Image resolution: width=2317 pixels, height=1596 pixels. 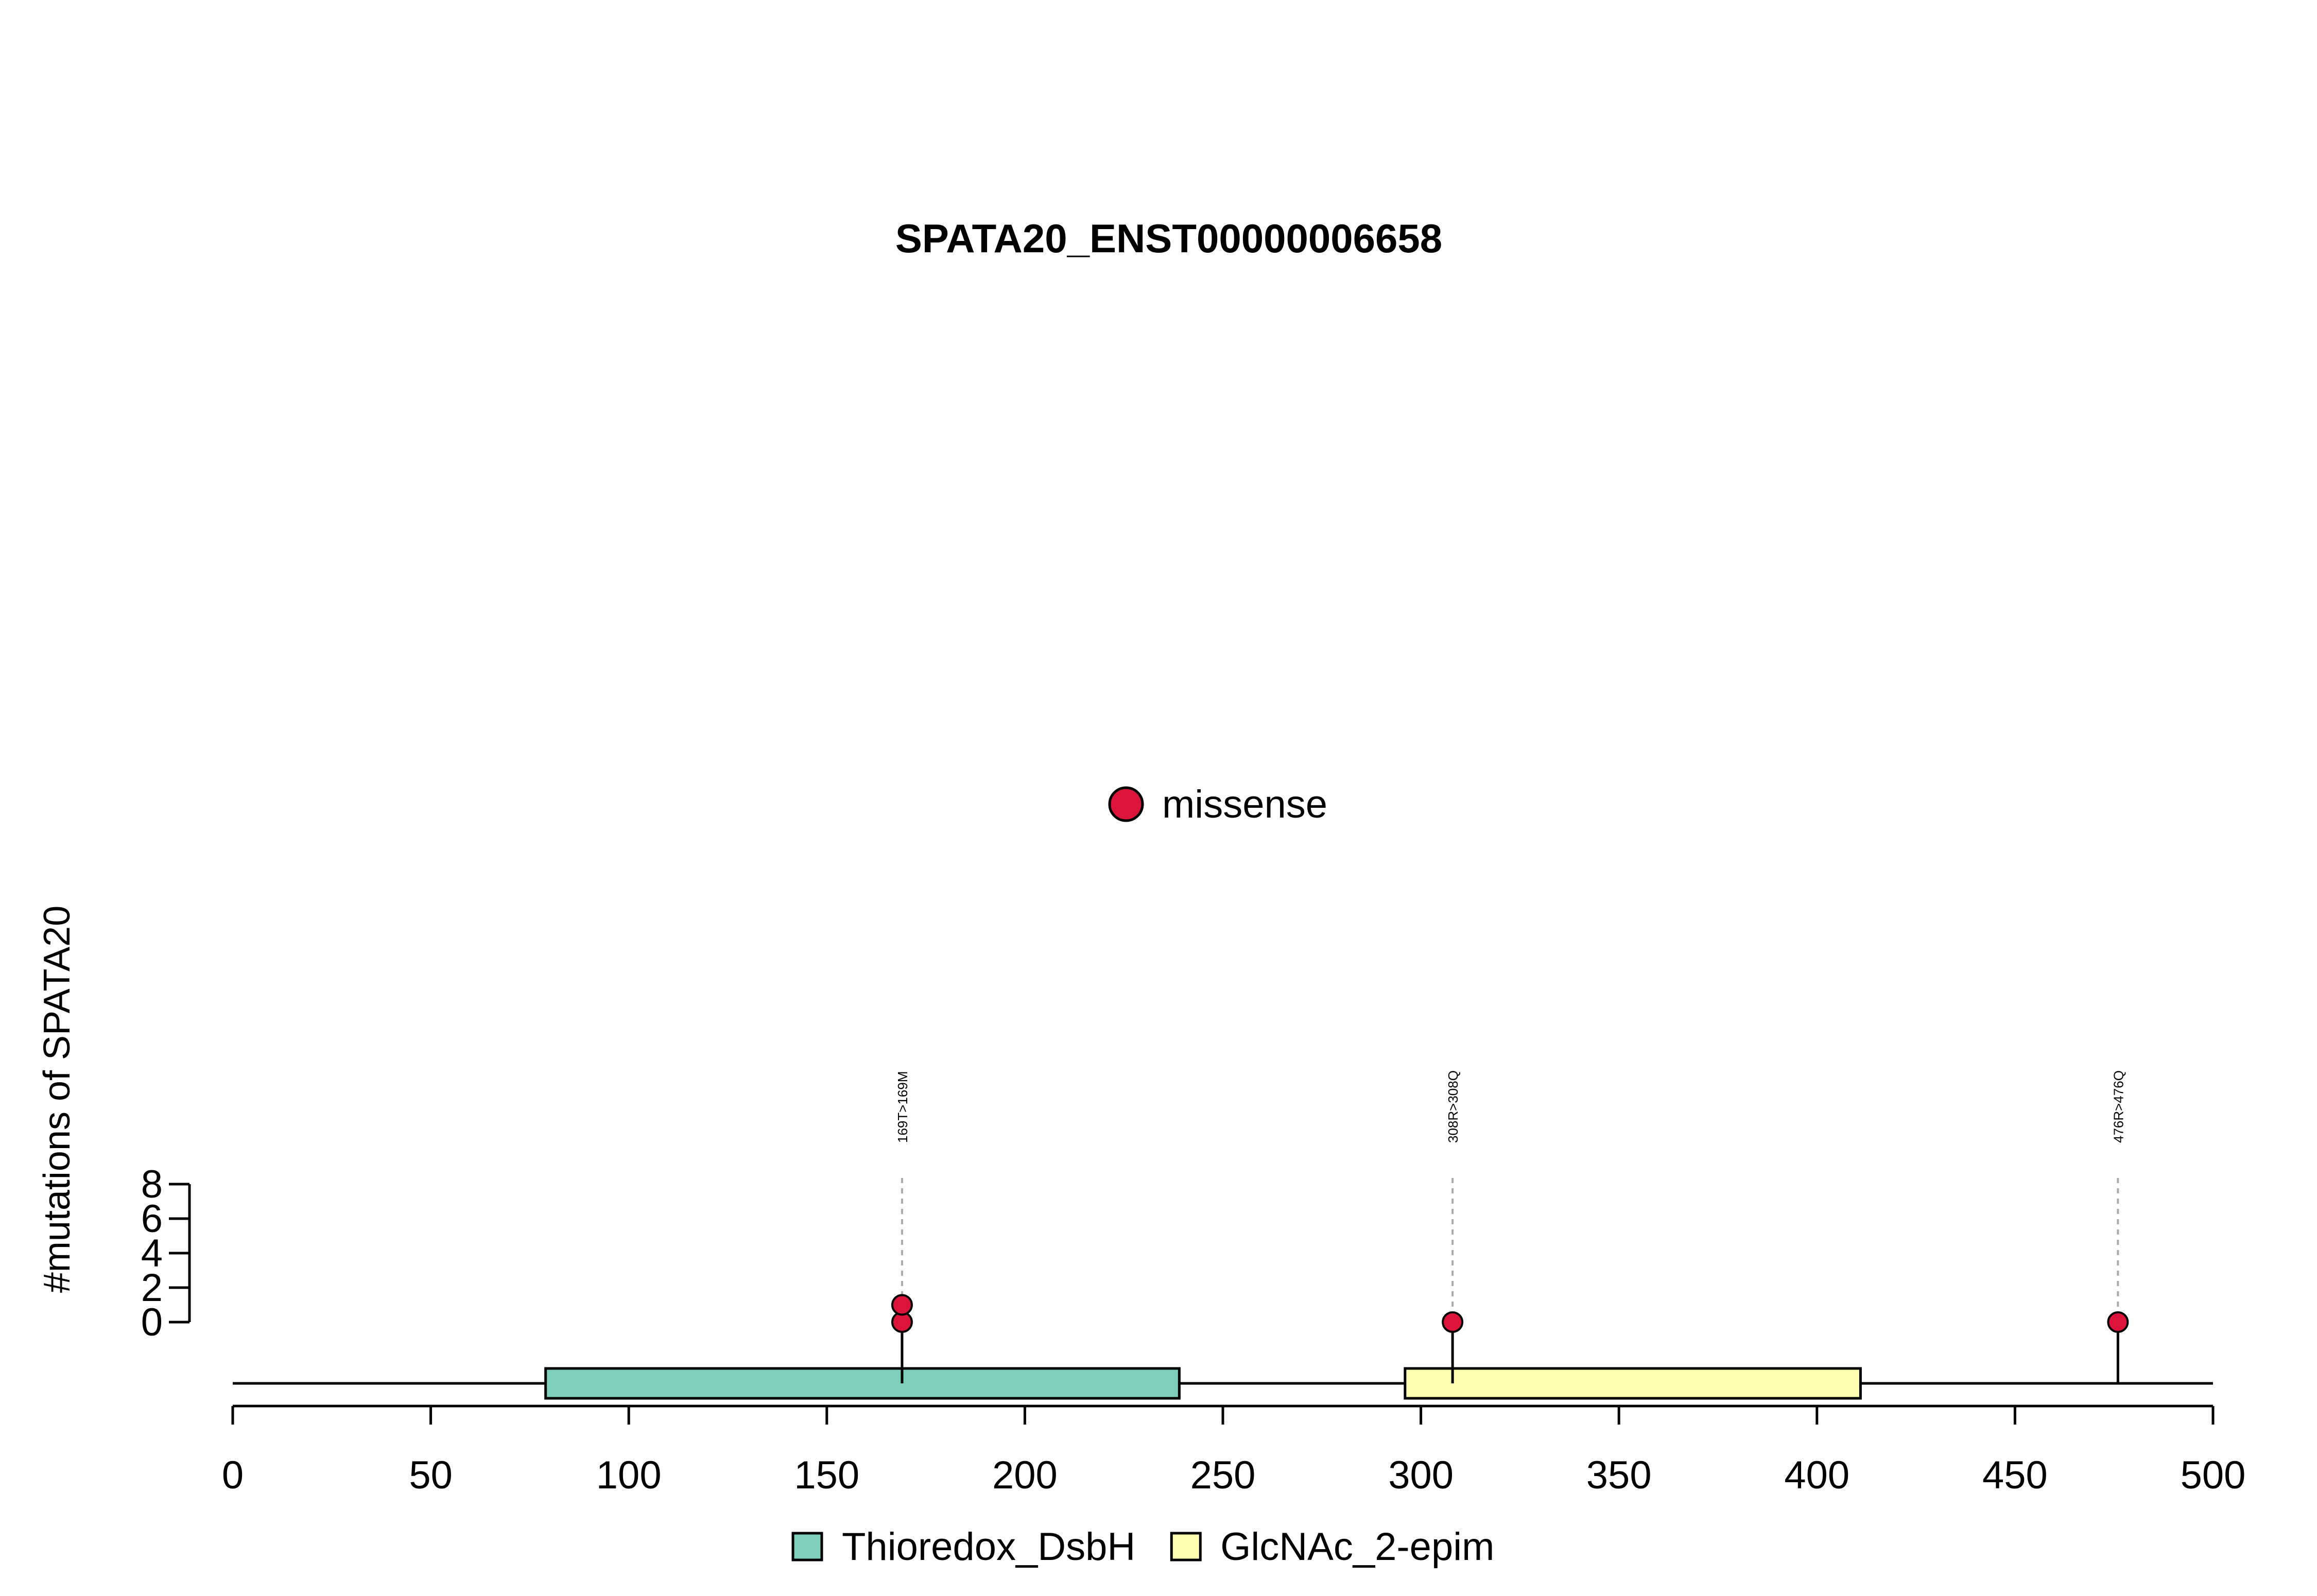 What do you see at coordinates (1510, 1226) in the screenshot?
I see `lollipops: 169T>169M 308R>308Q 476R>476Q` at bounding box center [1510, 1226].